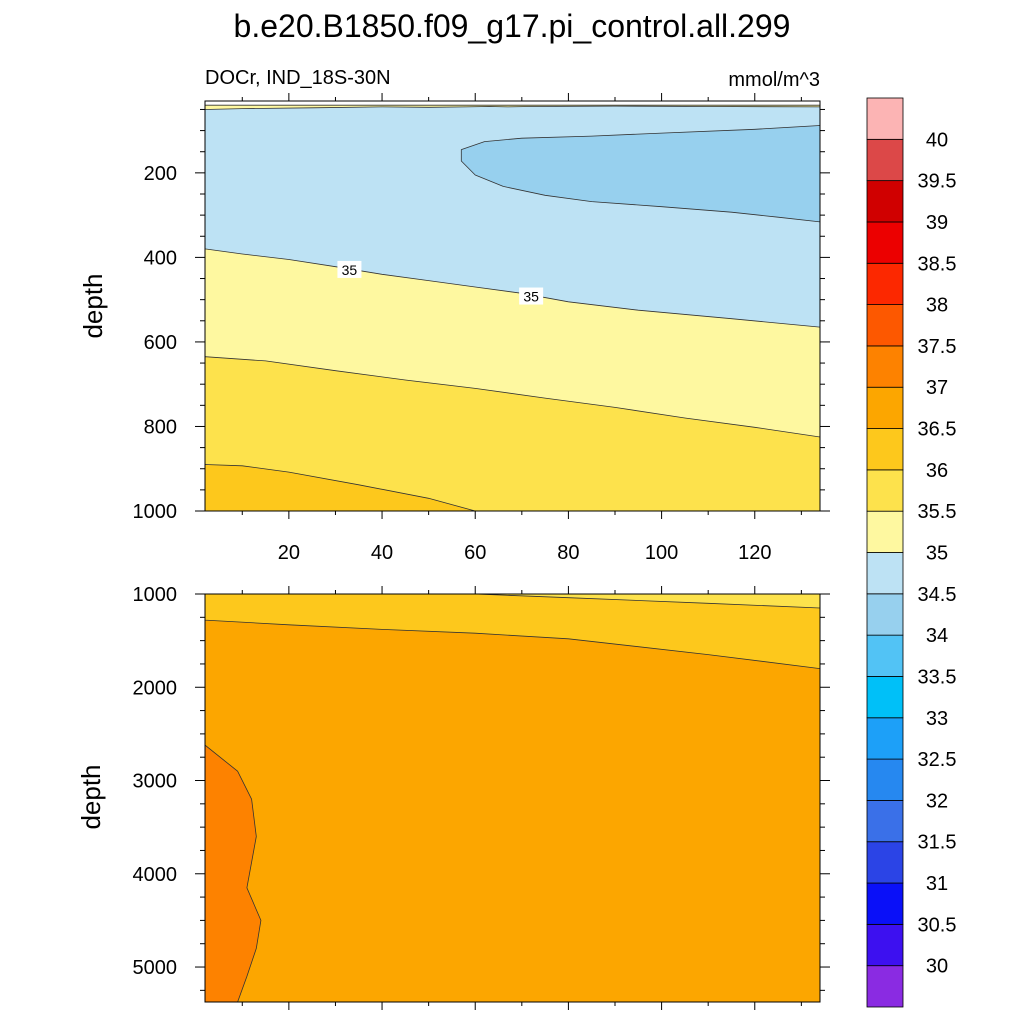 The image size is (1024, 1024). I want to click on y-tick-label: 4000, so click(155, 875).